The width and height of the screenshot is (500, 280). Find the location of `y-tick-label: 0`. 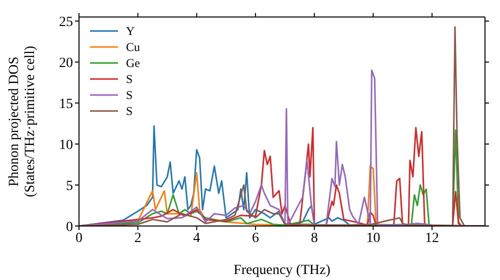

y-tick-label: 0 is located at coordinates (69, 227).